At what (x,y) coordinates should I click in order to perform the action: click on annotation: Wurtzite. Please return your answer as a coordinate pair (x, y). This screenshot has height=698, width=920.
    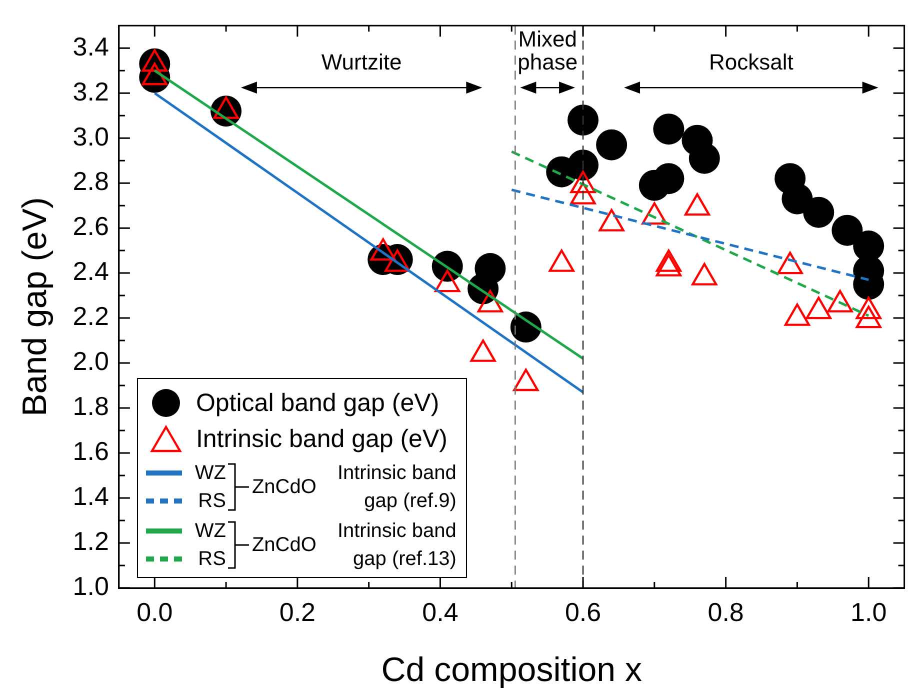
    Looking at the image, I should click on (361, 62).